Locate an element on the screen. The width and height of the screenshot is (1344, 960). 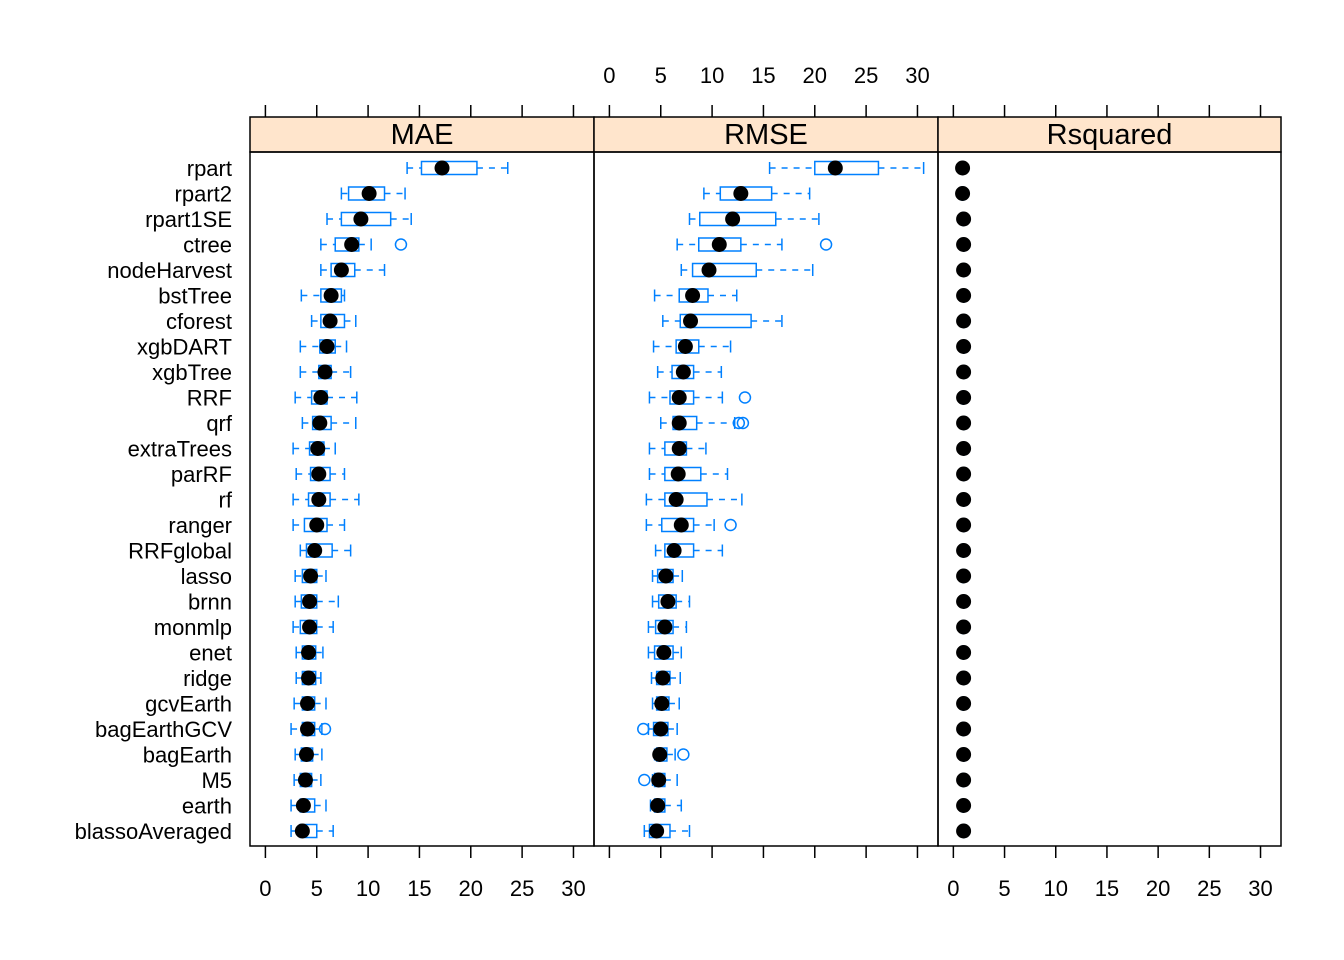
box-rmse-rpart1SE is located at coordinates (738, 219).